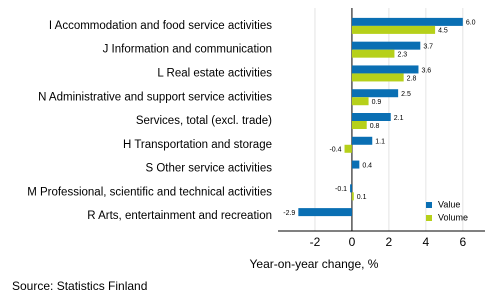 The width and height of the screenshot is (493, 304). Describe the element at coordinates (426, 70) in the screenshot. I see `value-label: 3.6` at that location.